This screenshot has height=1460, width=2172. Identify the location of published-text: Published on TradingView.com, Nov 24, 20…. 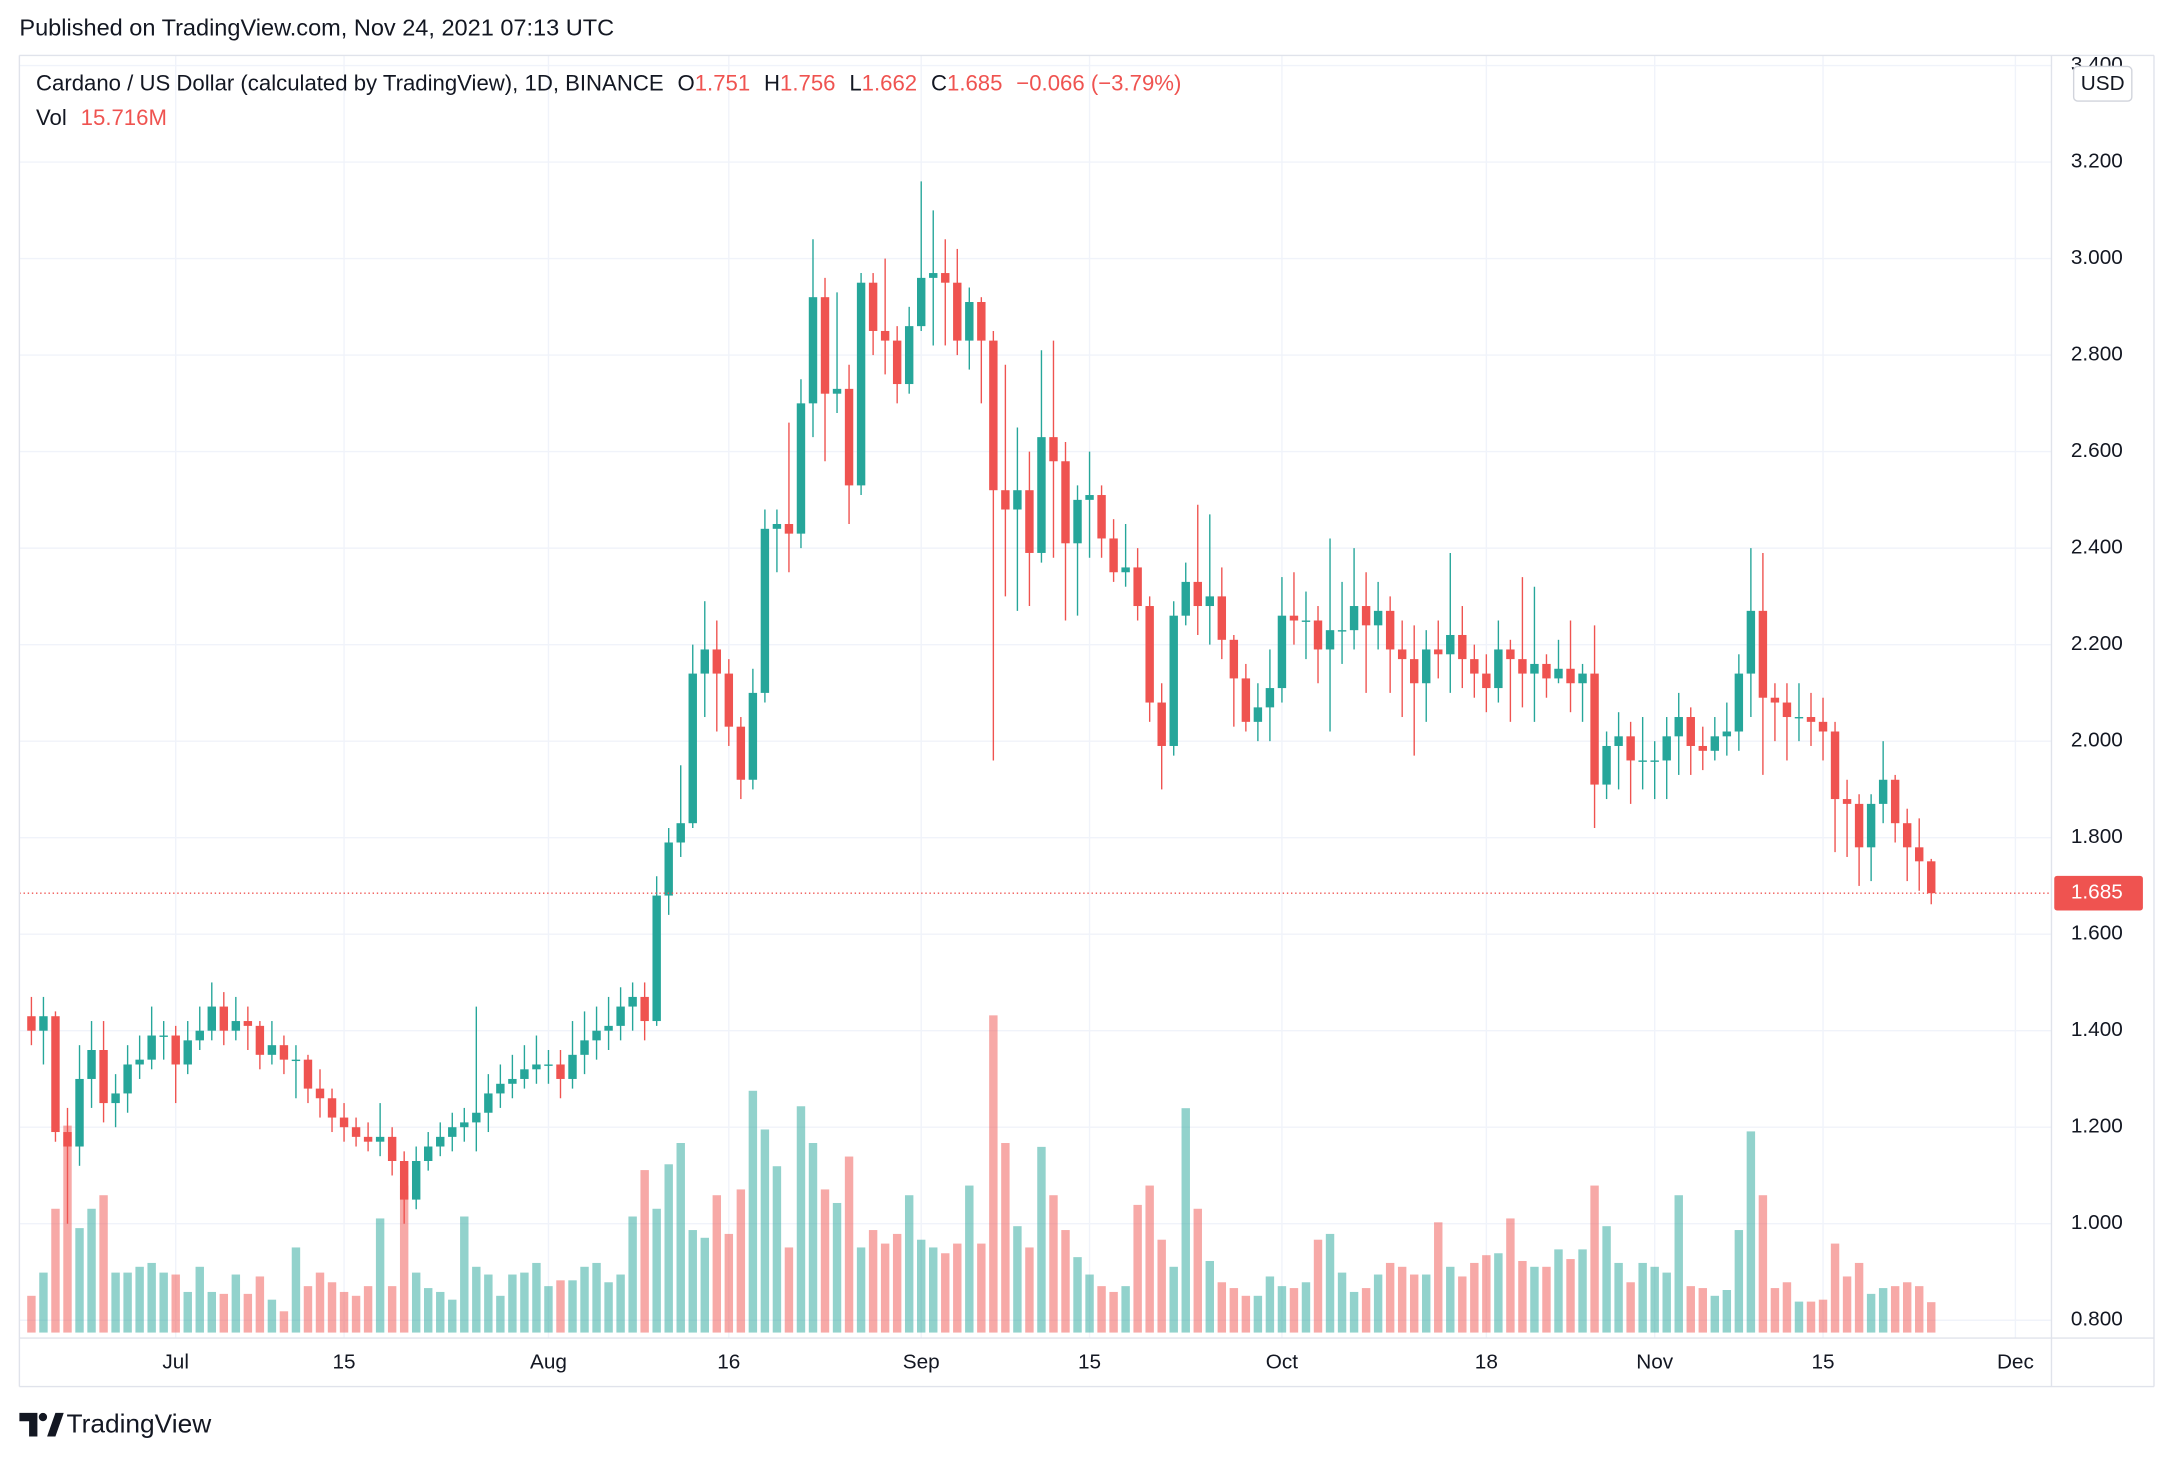
(316, 27).